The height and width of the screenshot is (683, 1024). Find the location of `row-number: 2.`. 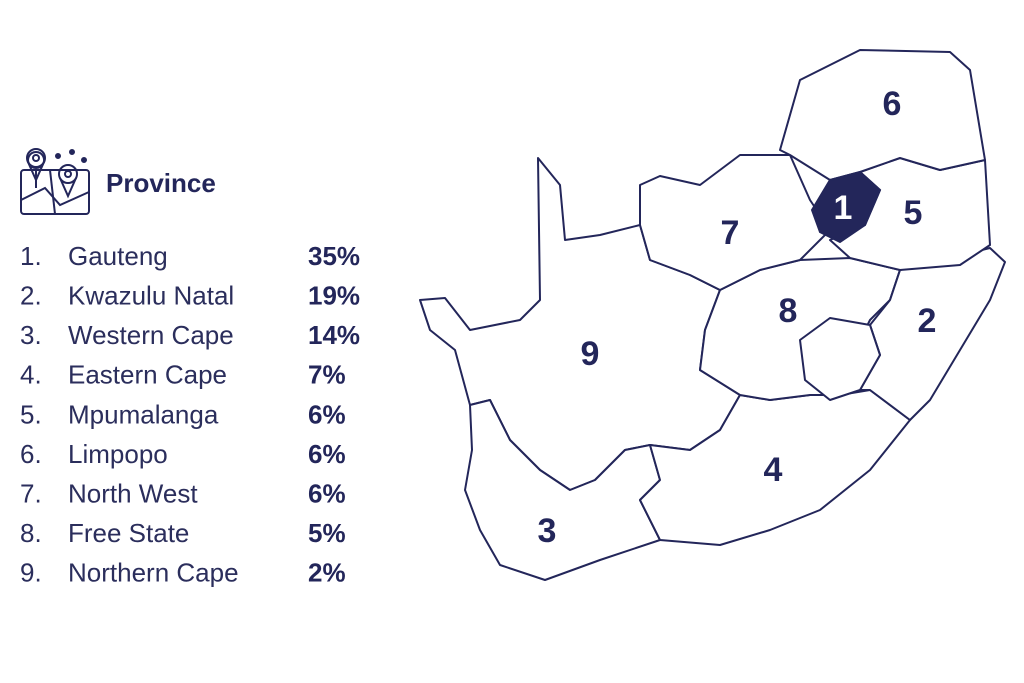

row-number: 2. is located at coordinates (31, 295).